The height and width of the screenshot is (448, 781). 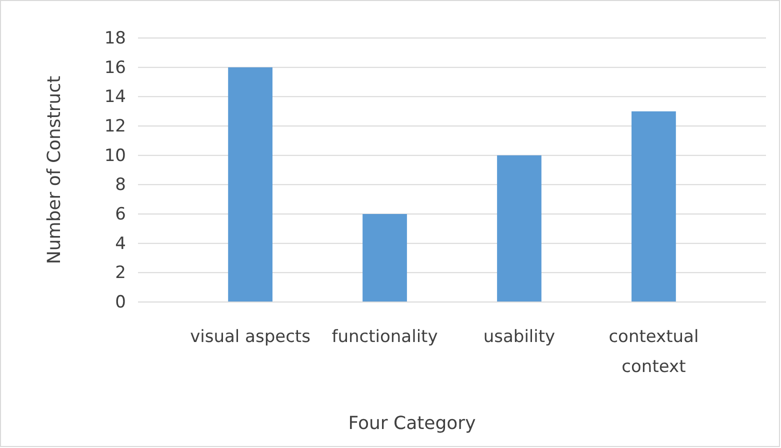 I want to click on y-tick-label: 2, so click(x=120, y=273).